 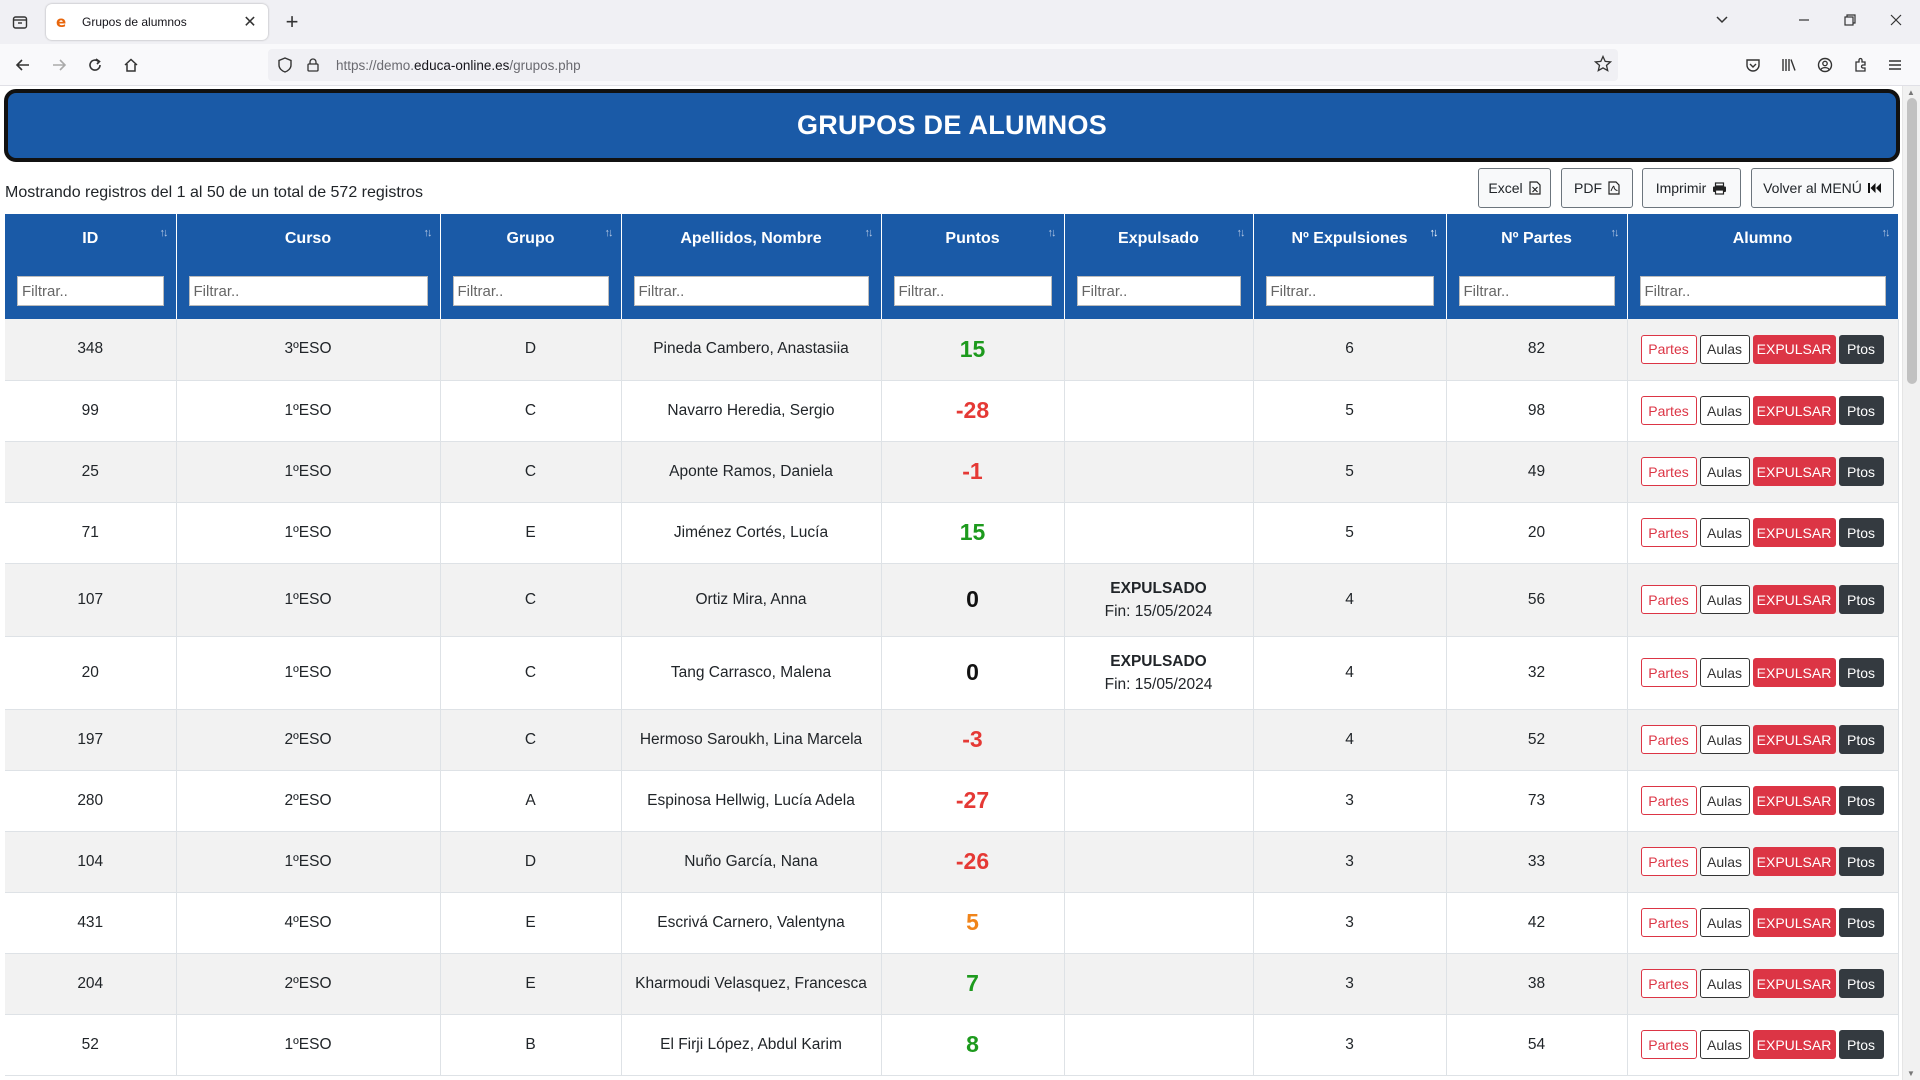 I want to click on tracking-shield-icon, so click(x=285, y=65).